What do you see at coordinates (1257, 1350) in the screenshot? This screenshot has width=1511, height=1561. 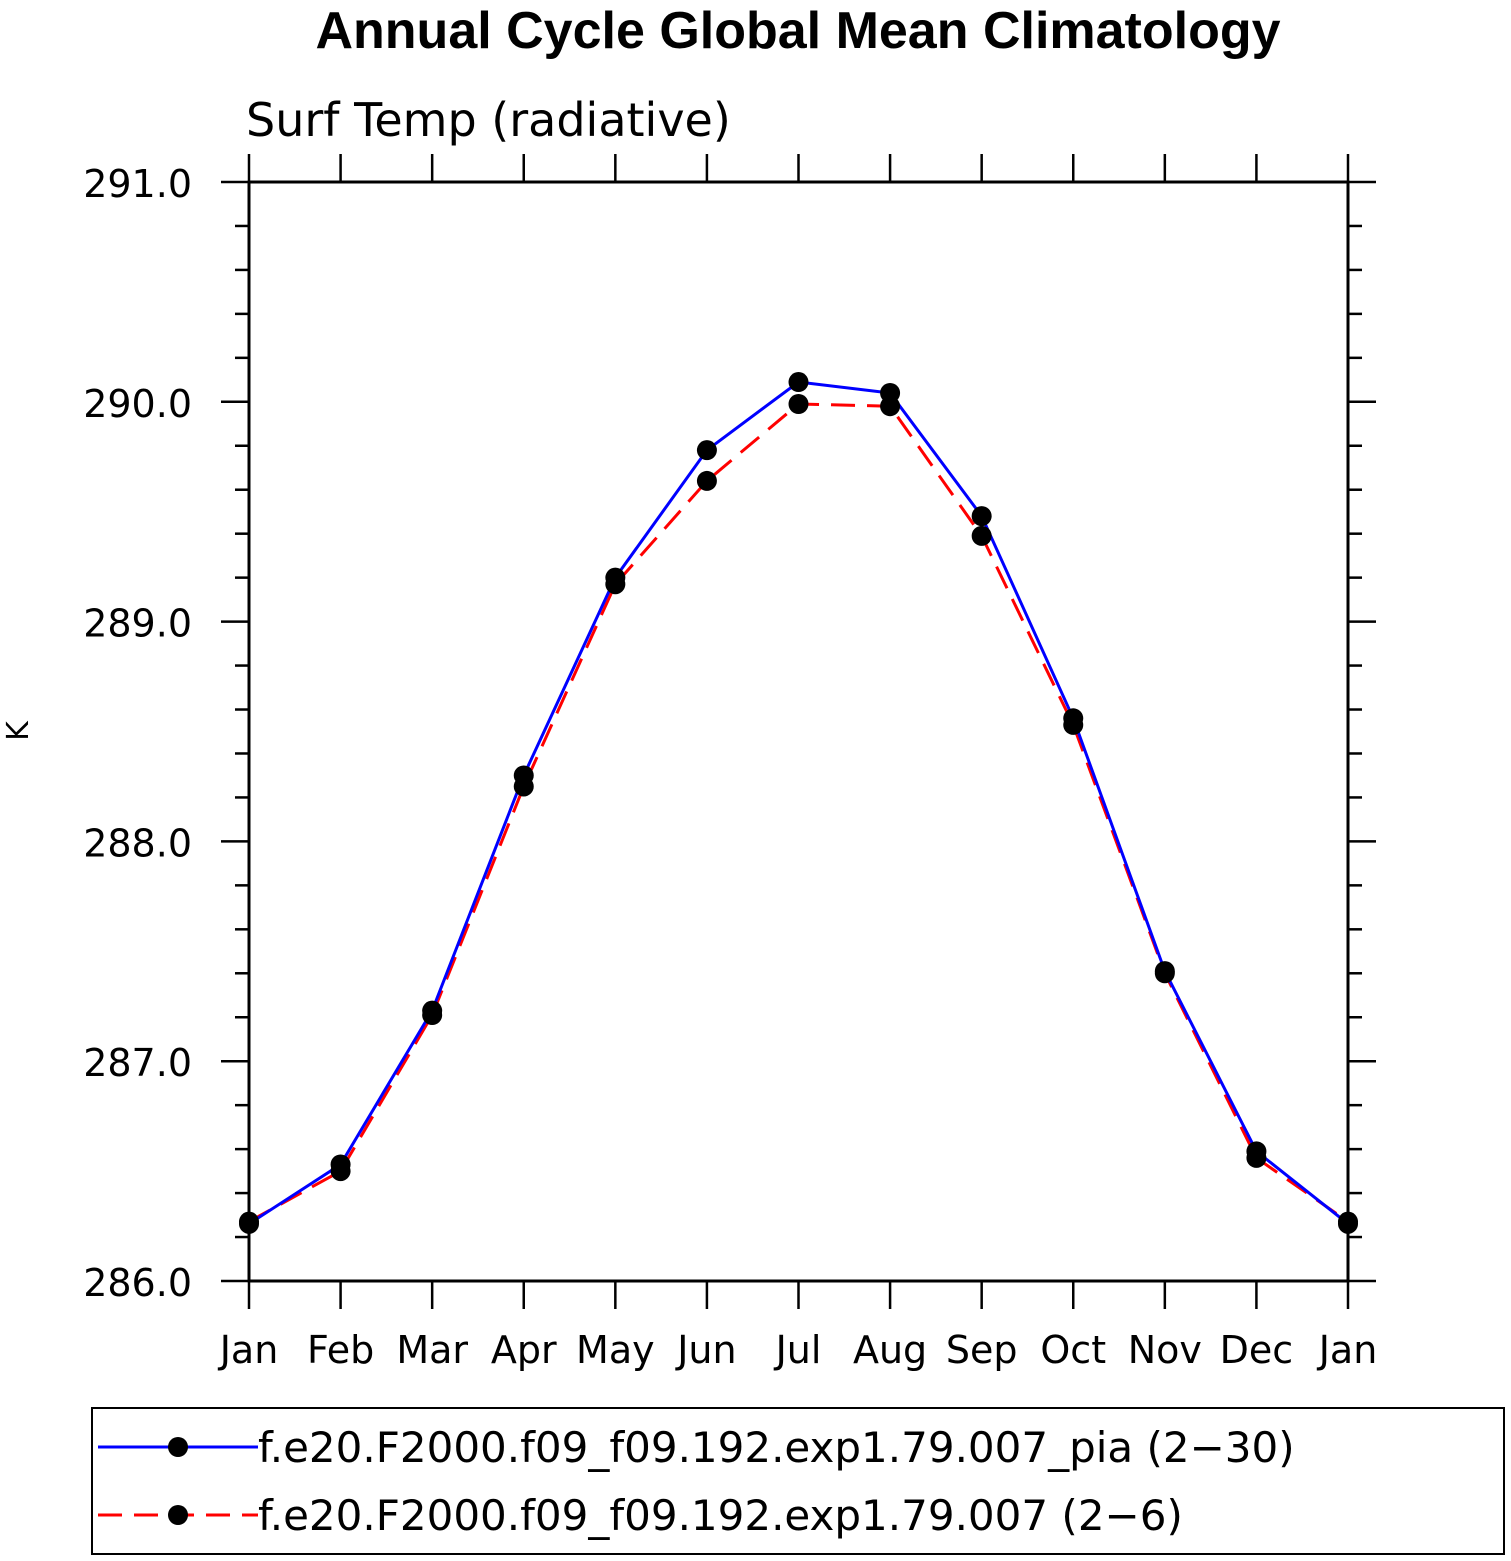 I see `x-tick-label: Dec` at bounding box center [1257, 1350].